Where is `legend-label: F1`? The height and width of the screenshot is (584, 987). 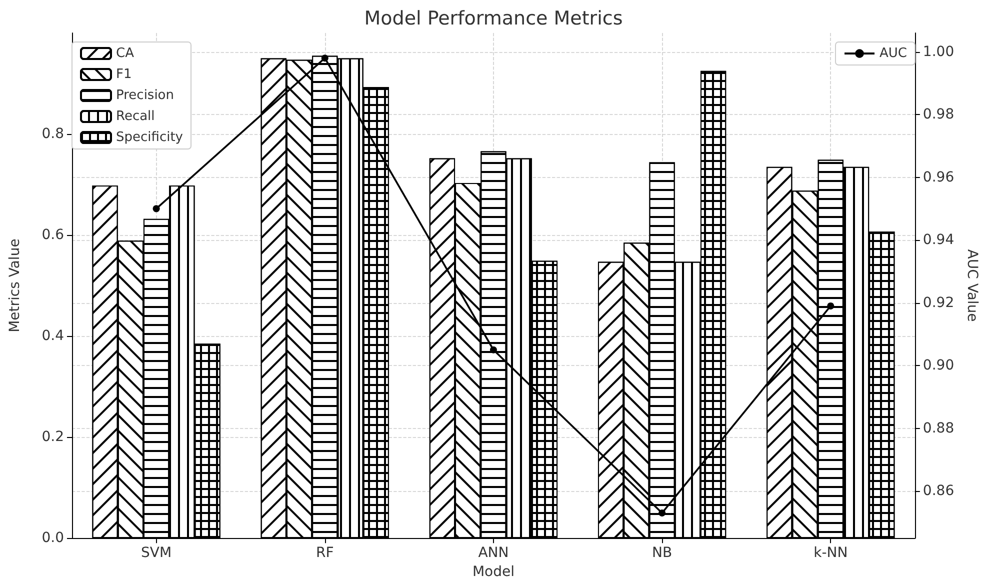 legend-label: F1 is located at coordinates (124, 74).